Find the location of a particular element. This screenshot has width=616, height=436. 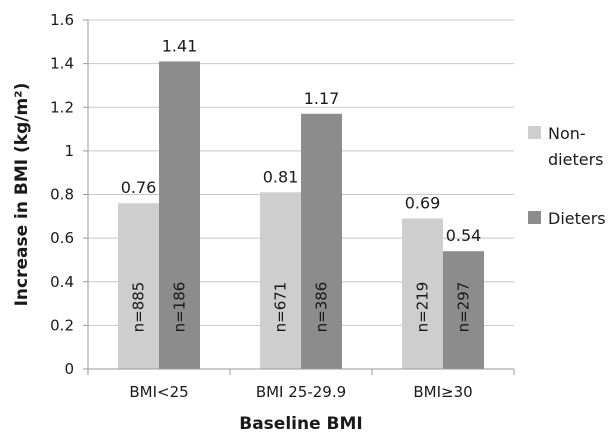

bar-sample-size-label: n=219 is located at coordinates (423, 307).